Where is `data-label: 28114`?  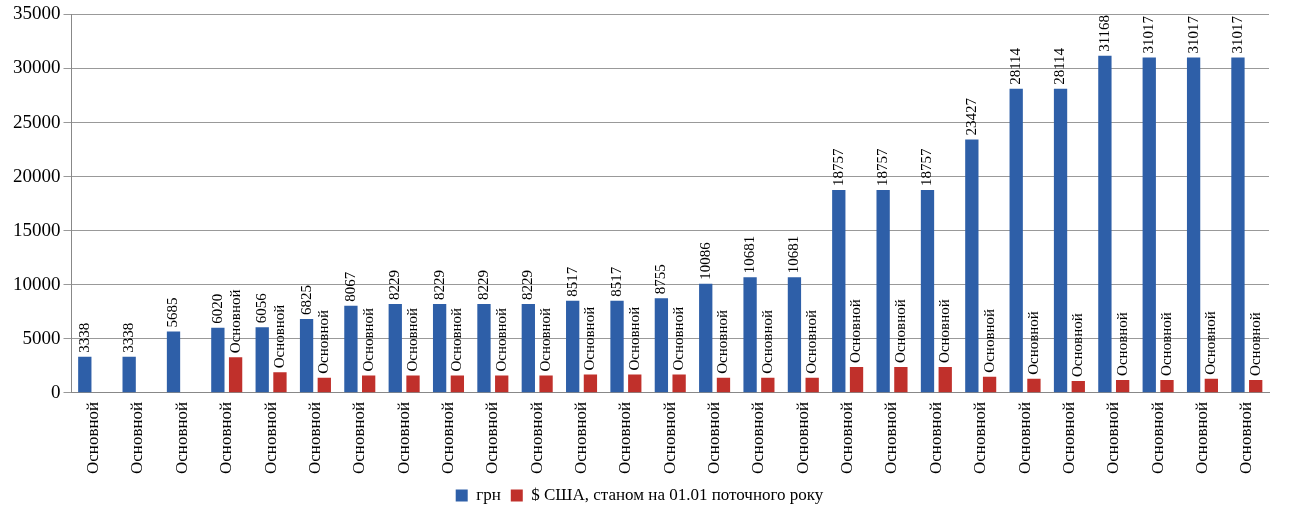 data-label: 28114 is located at coordinates (1059, 66).